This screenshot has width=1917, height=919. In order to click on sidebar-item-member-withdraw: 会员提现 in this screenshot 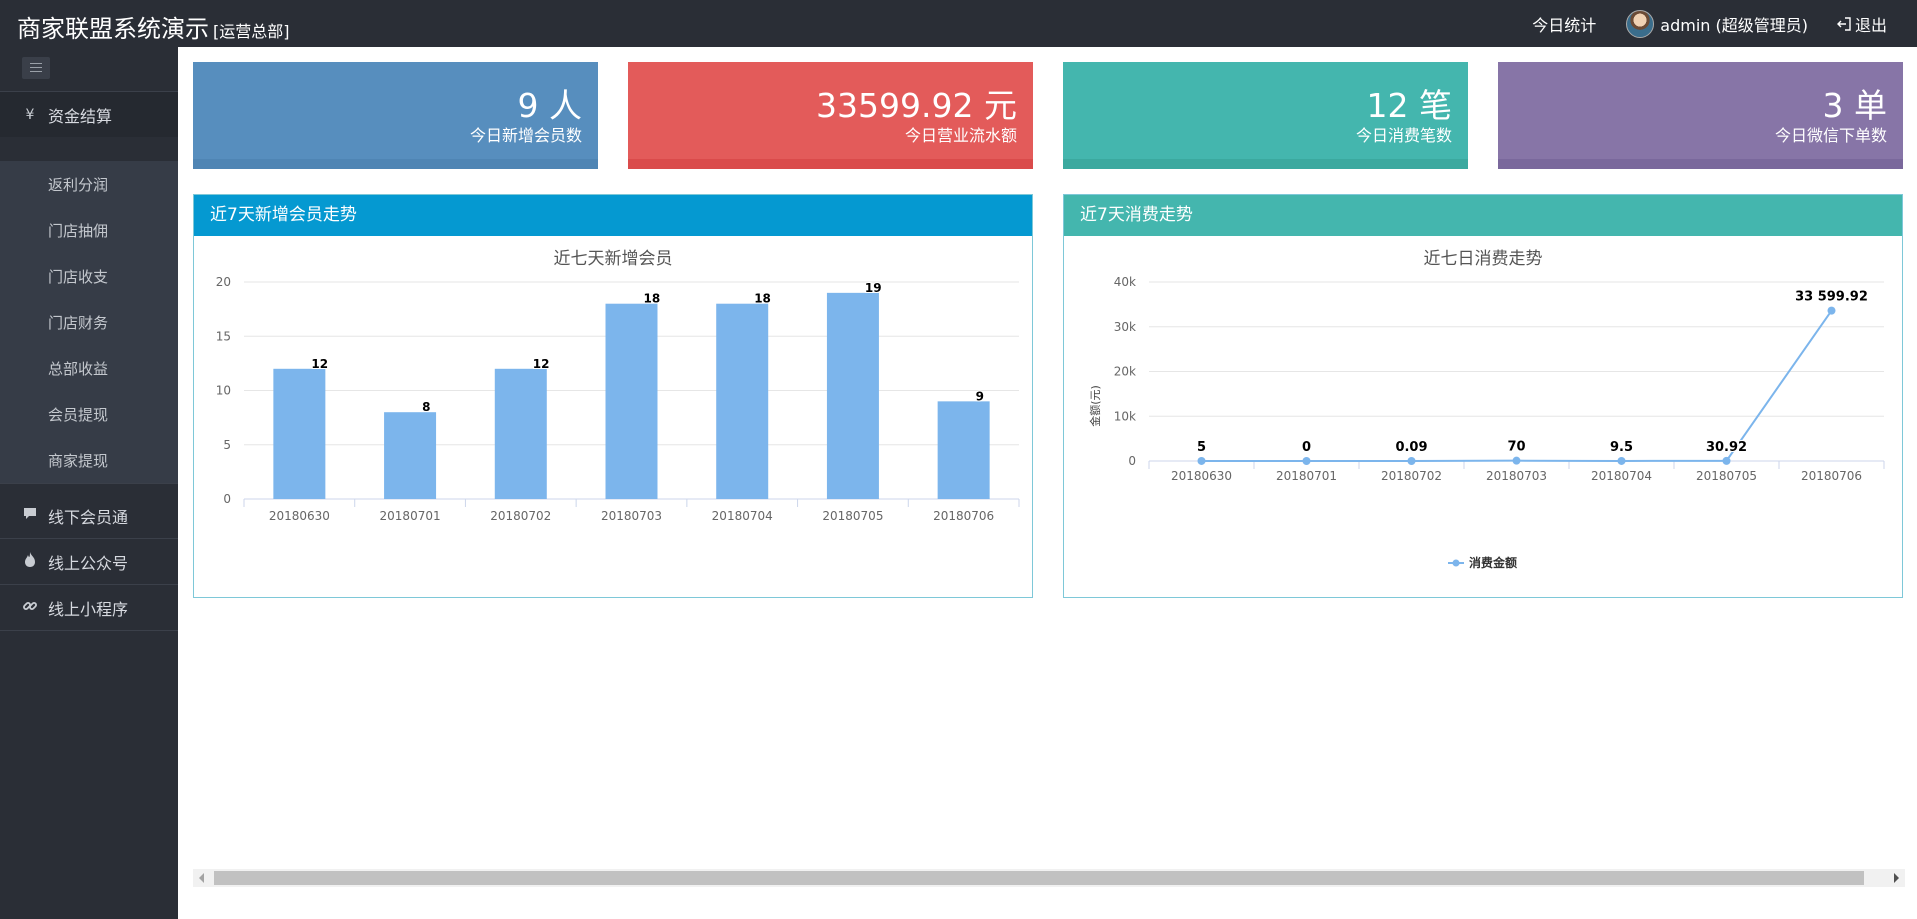, I will do `click(78, 414)`.